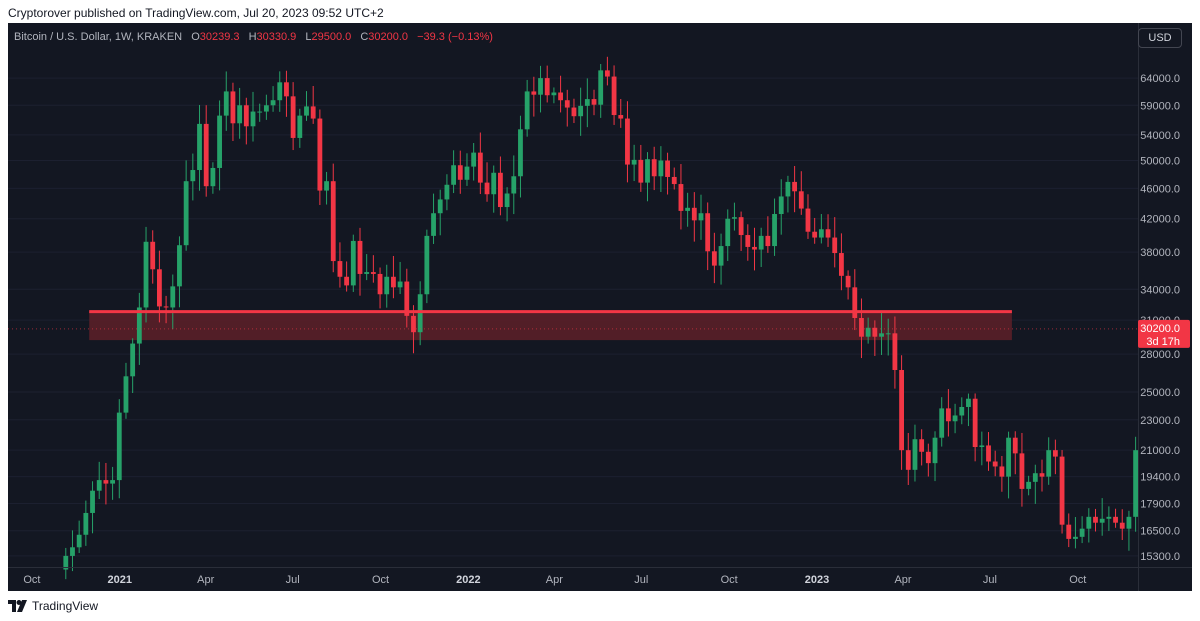  I want to click on symbol-title: Bitcoin / U.S. Dollar, 1W, KRAKEN, so click(98, 37).